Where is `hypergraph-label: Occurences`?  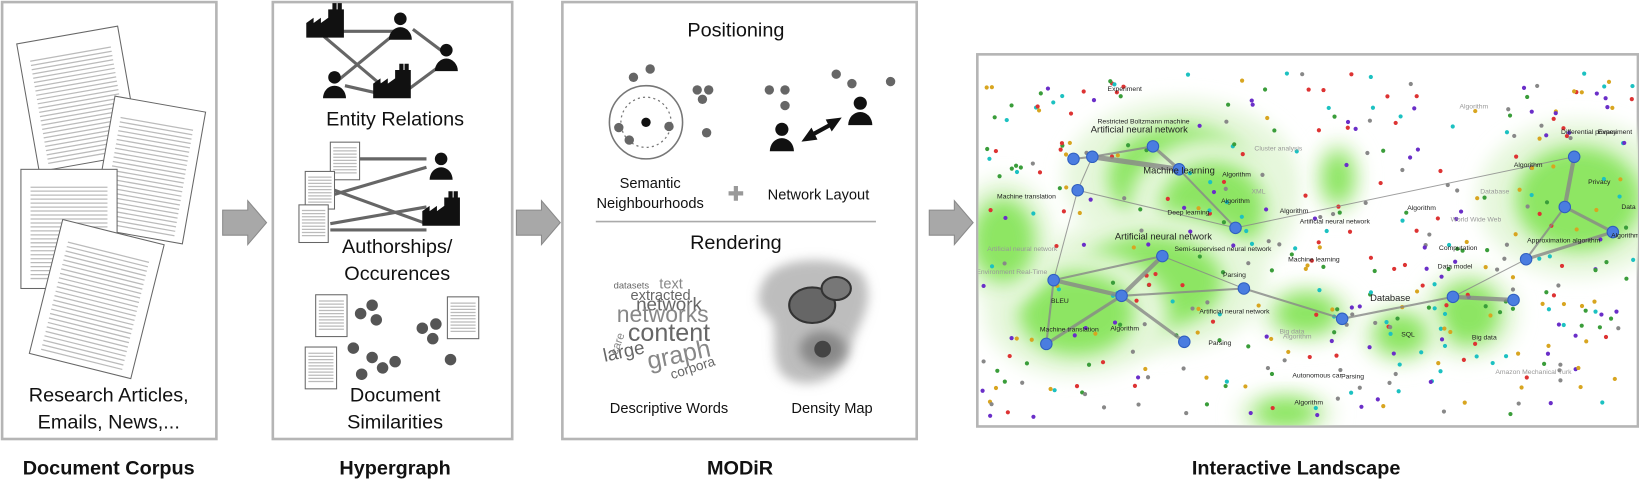
hypergraph-label: Occurences is located at coordinates (397, 274).